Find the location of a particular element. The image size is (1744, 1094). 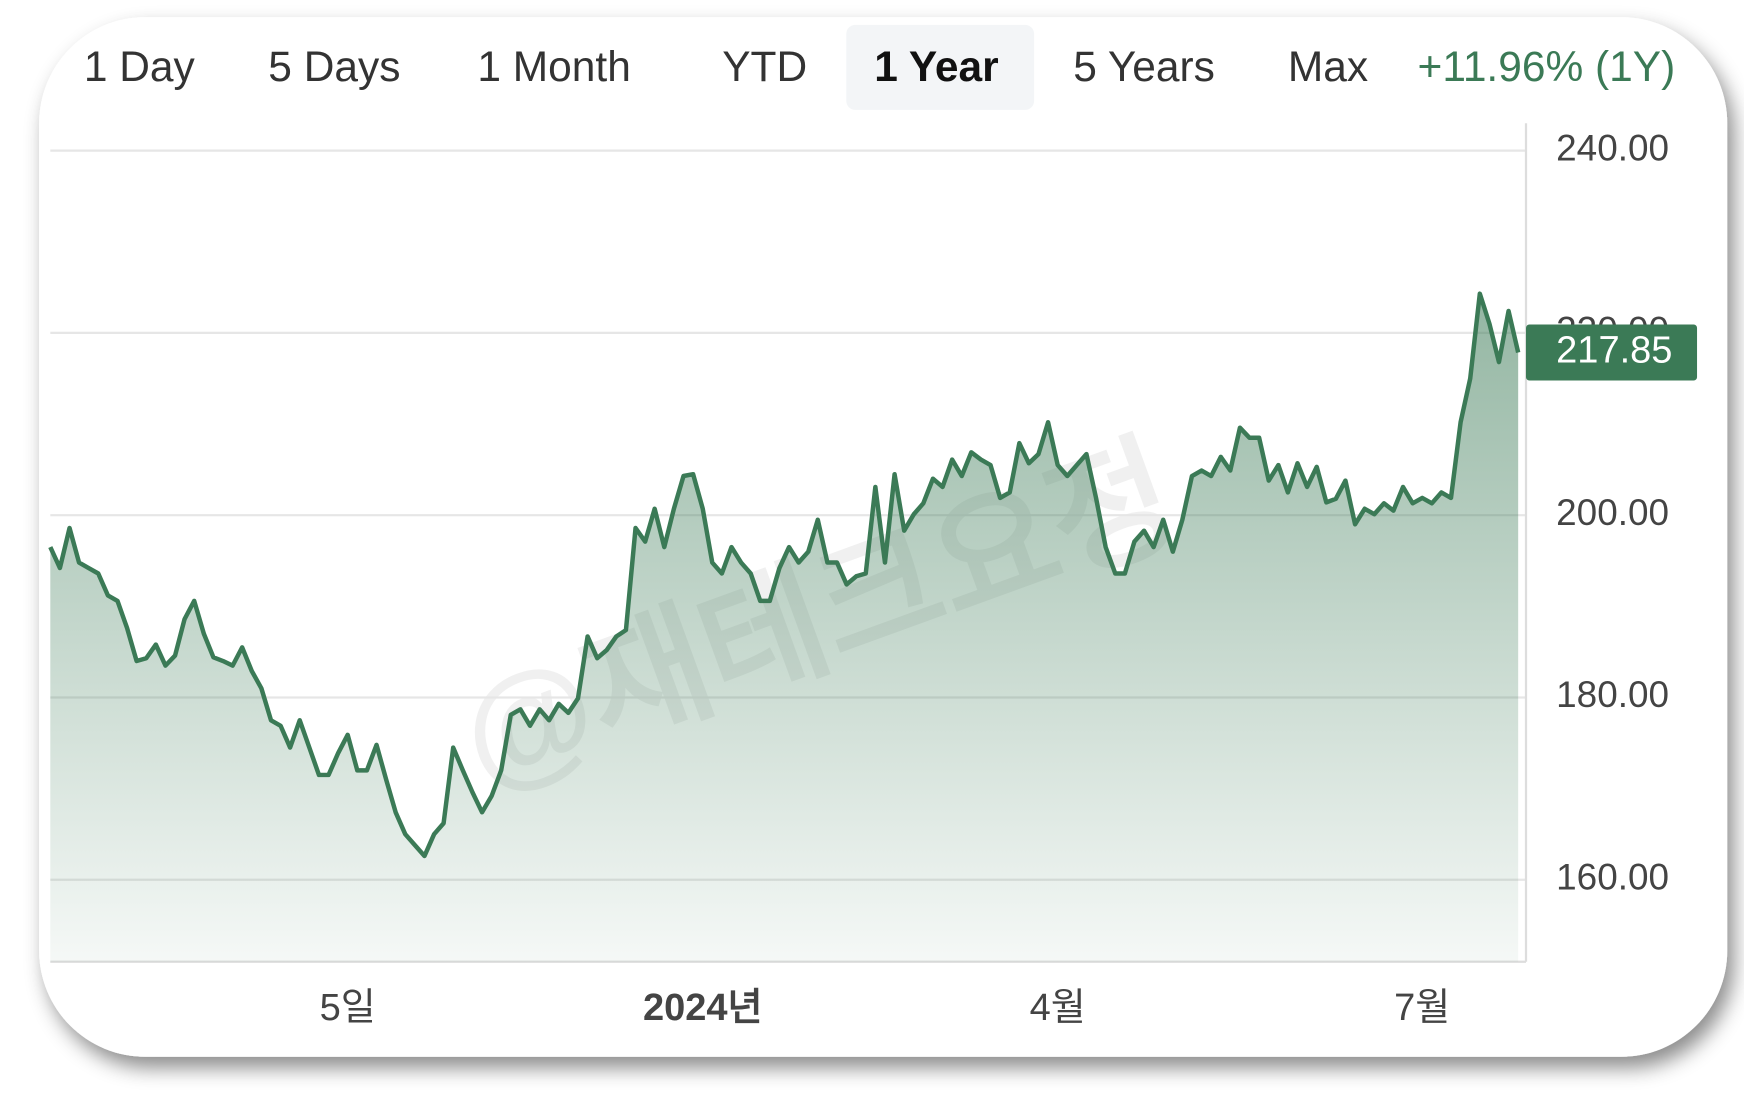

tab: 5 Days is located at coordinates (334, 67).